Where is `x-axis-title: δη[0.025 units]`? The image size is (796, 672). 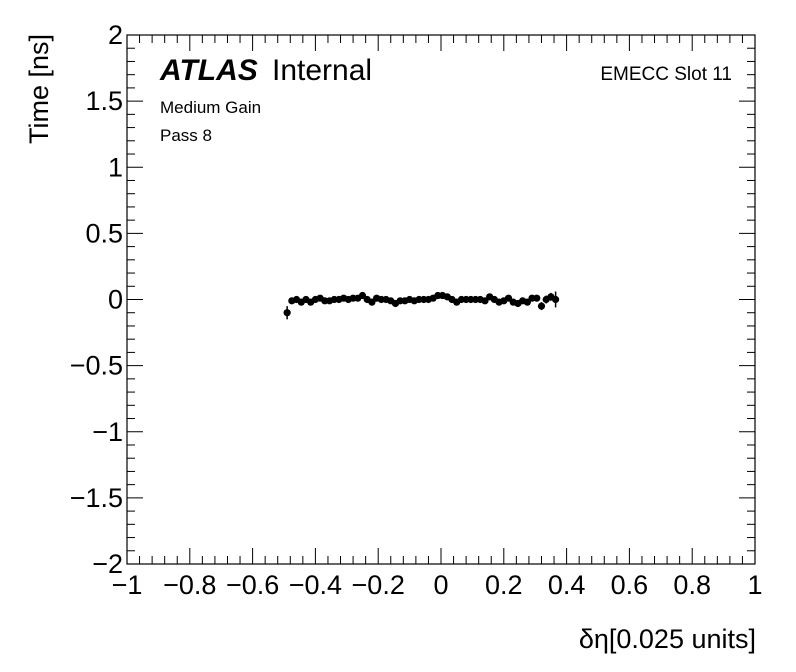
x-axis-title: δη[0.025 units] is located at coordinates (667, 639).